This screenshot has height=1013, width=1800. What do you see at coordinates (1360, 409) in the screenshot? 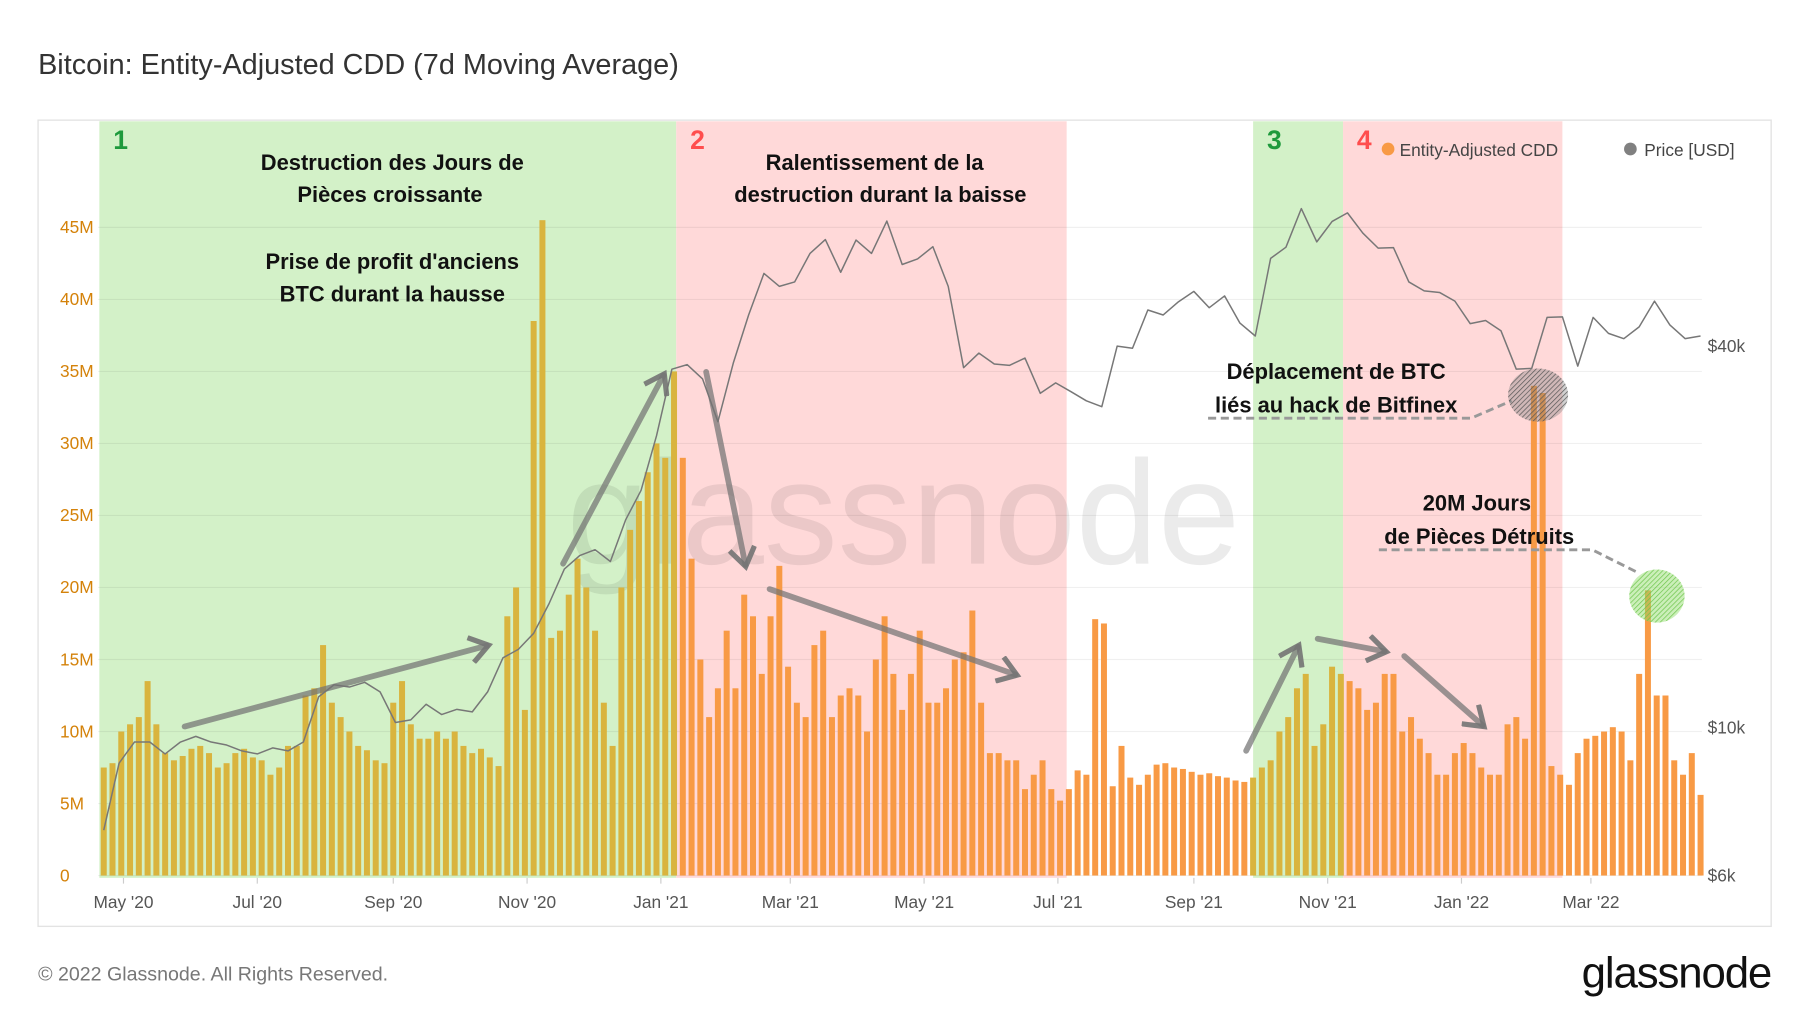
I see `dashed-leader` at bounding box center [1360, 409].